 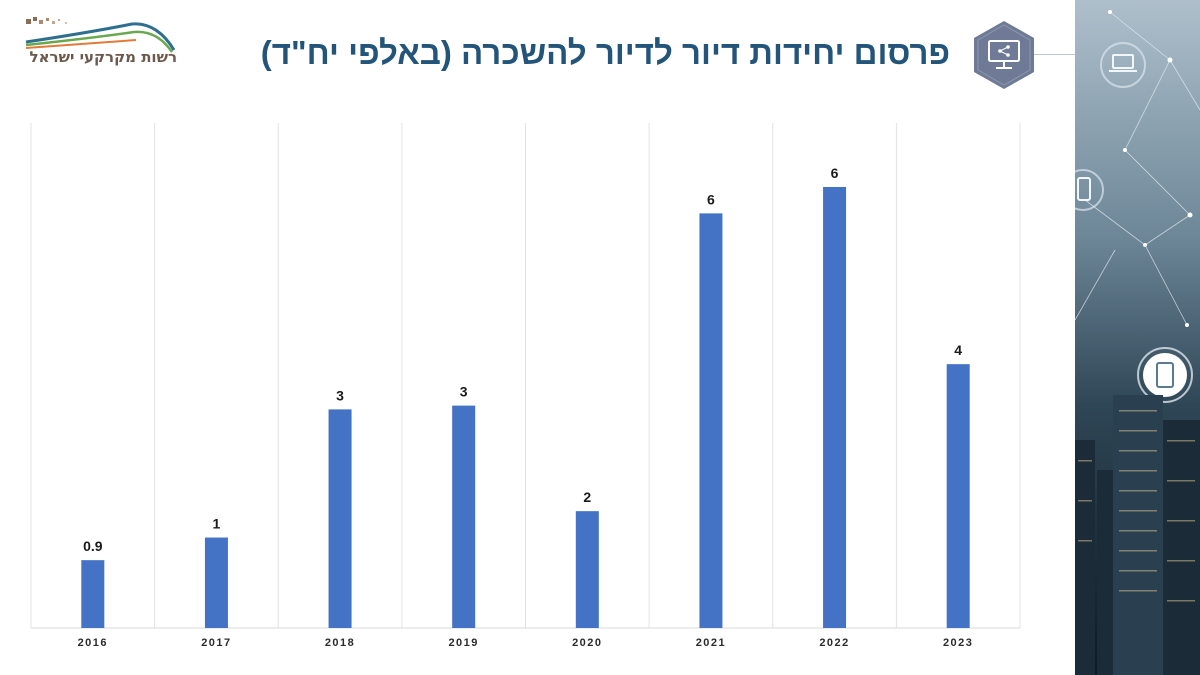 I want to click on tick-label-2017: 2017, so click(x=216, y=643).